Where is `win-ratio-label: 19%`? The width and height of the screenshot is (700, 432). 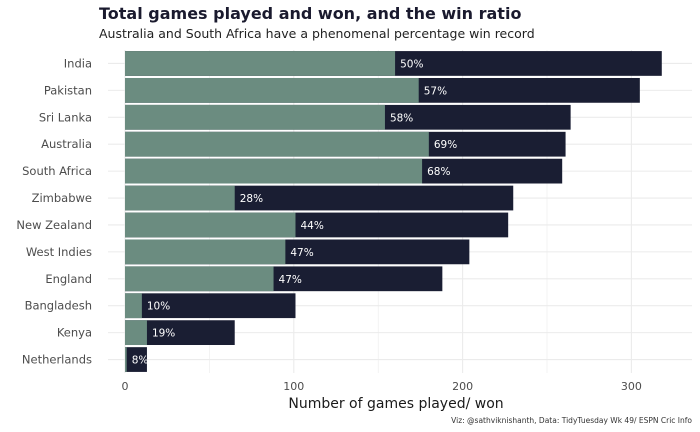 win-ratio-label: 19% is located at coordinates (163, 334).